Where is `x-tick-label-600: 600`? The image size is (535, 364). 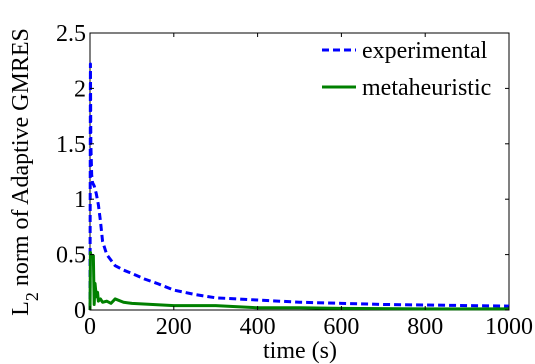 x-tick-label-600: 600 is located at coordinates (341, 327).